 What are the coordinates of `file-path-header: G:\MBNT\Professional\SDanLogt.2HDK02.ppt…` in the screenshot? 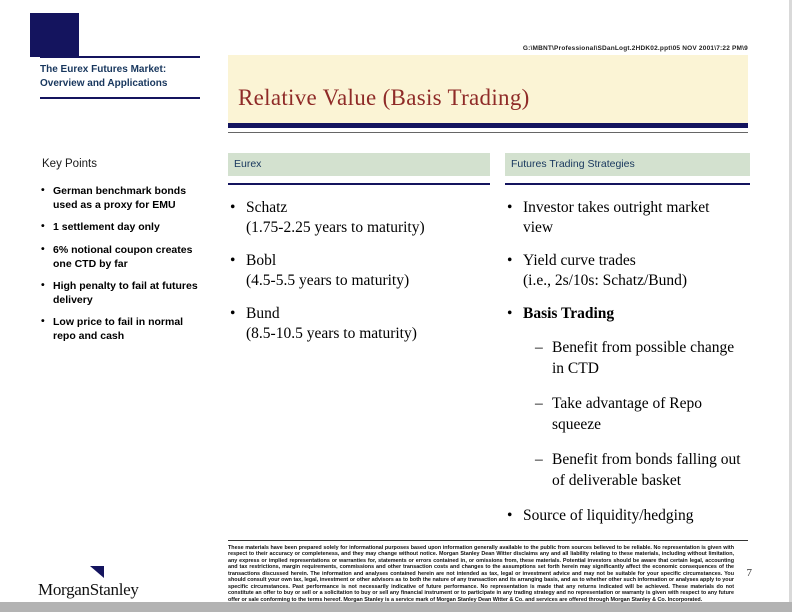 It's located at (635, 48).